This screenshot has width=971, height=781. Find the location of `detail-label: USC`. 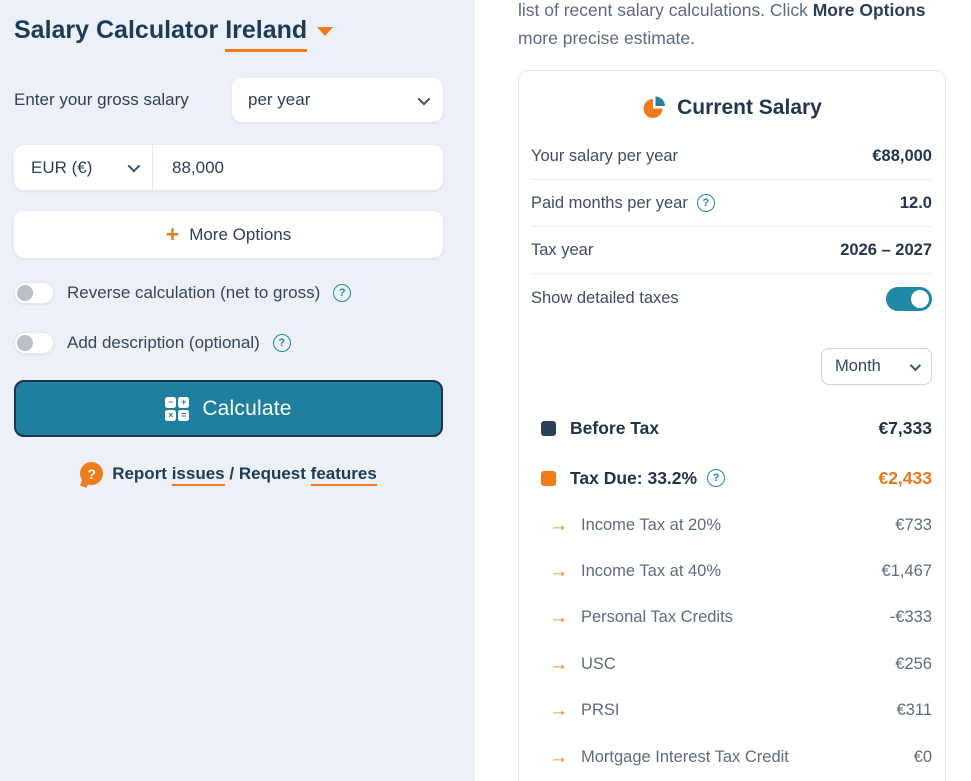

detail-label: USC is located at coordinates (598, 663).